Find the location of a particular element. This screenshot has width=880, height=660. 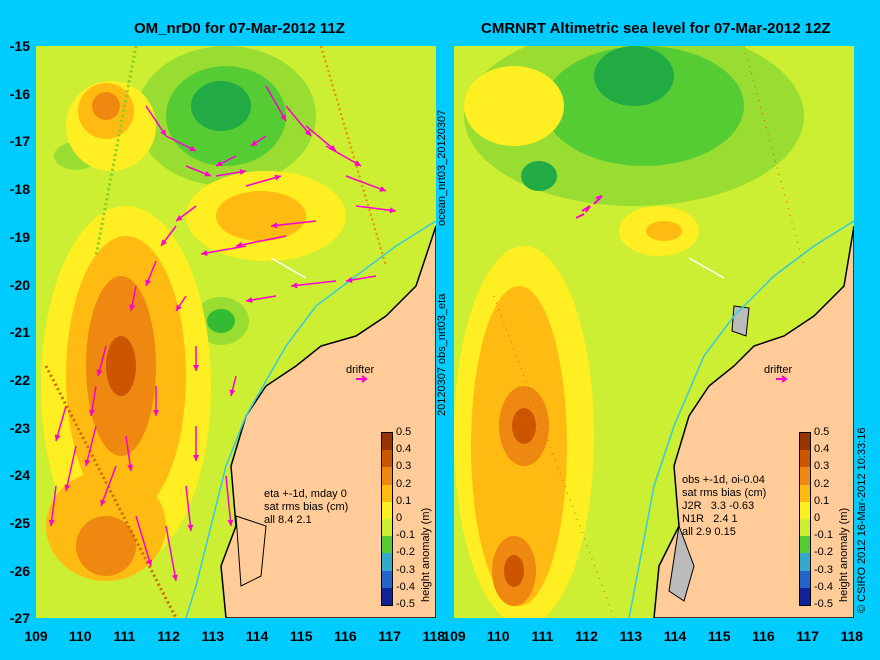

high-anomaly-nw is located at coordinates (514, 106).